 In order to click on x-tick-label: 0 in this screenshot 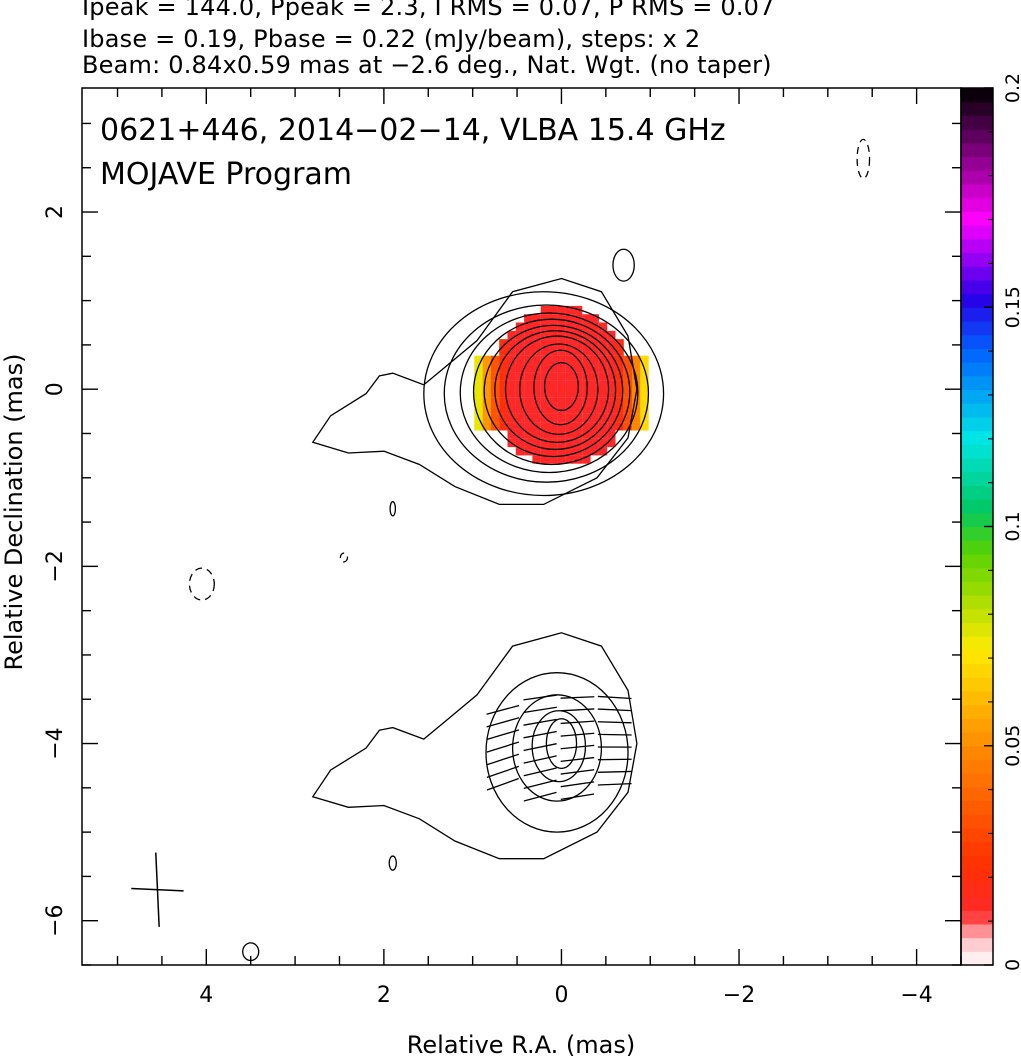, I will do `click(561, 995)`.